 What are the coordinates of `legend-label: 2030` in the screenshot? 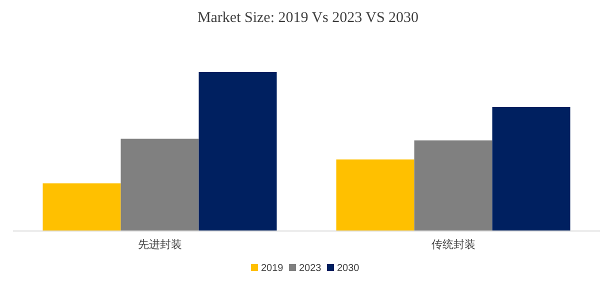 It's located at (348, 268).